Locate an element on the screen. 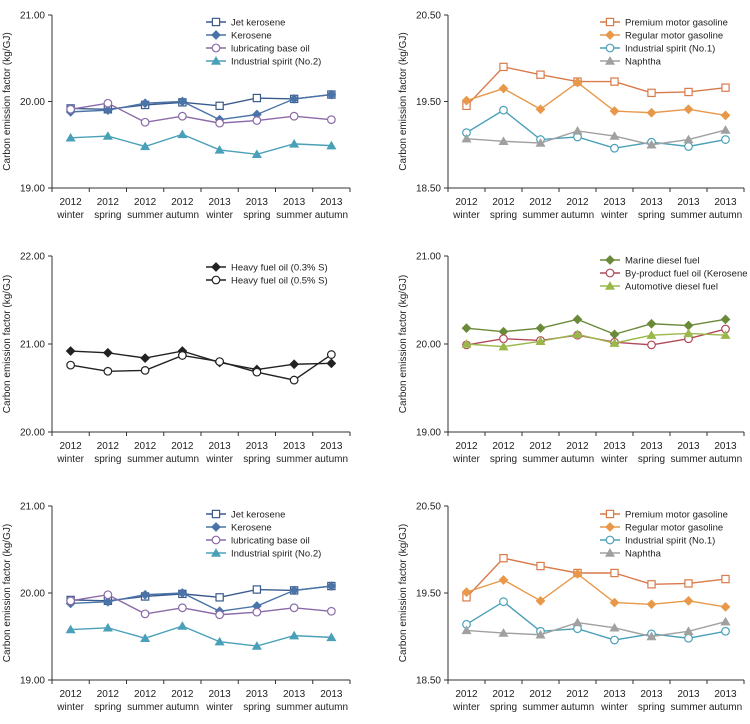  legend-label: Industrial spirit (No.2) is located at coordinates (276, 554).